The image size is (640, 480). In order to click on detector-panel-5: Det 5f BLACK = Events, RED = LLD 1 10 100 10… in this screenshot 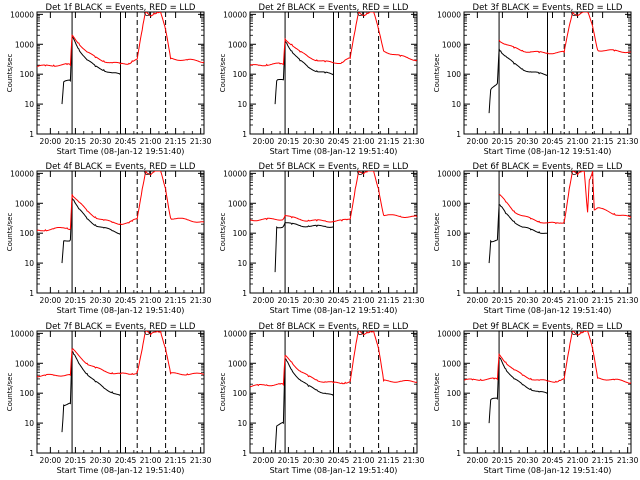, I will do `click(322, 238)`.